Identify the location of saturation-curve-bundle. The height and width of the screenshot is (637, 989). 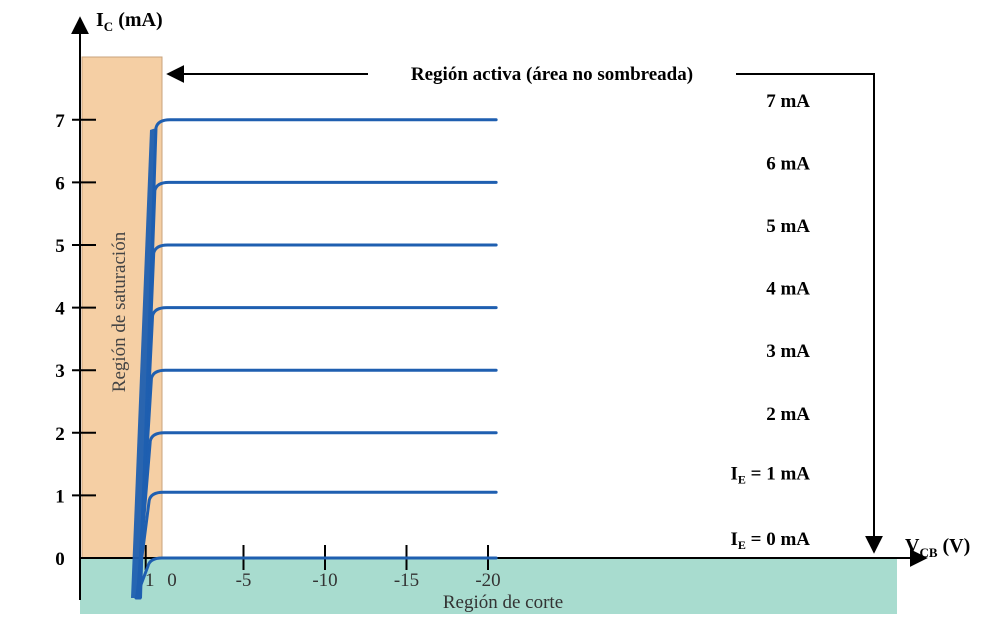
(143, 363).